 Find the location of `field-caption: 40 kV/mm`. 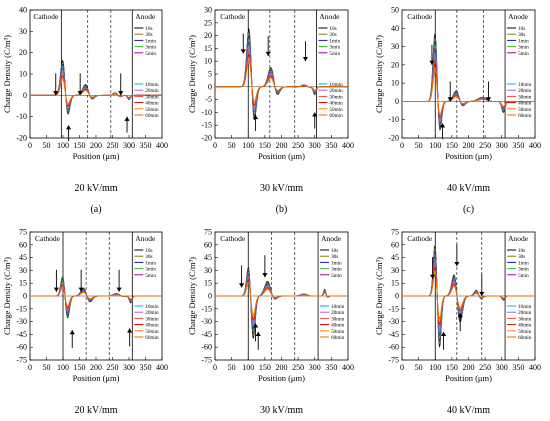

field-caption: 40 kV/mm is located at coordinates (468, 188).